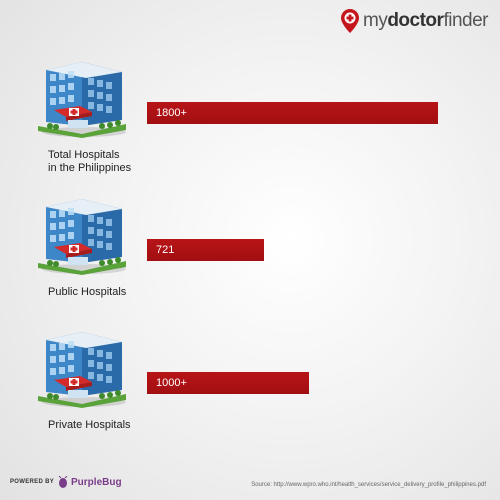 The image size is (500, 500). I want to click on brand-name-part1: my, so click(375, 20).